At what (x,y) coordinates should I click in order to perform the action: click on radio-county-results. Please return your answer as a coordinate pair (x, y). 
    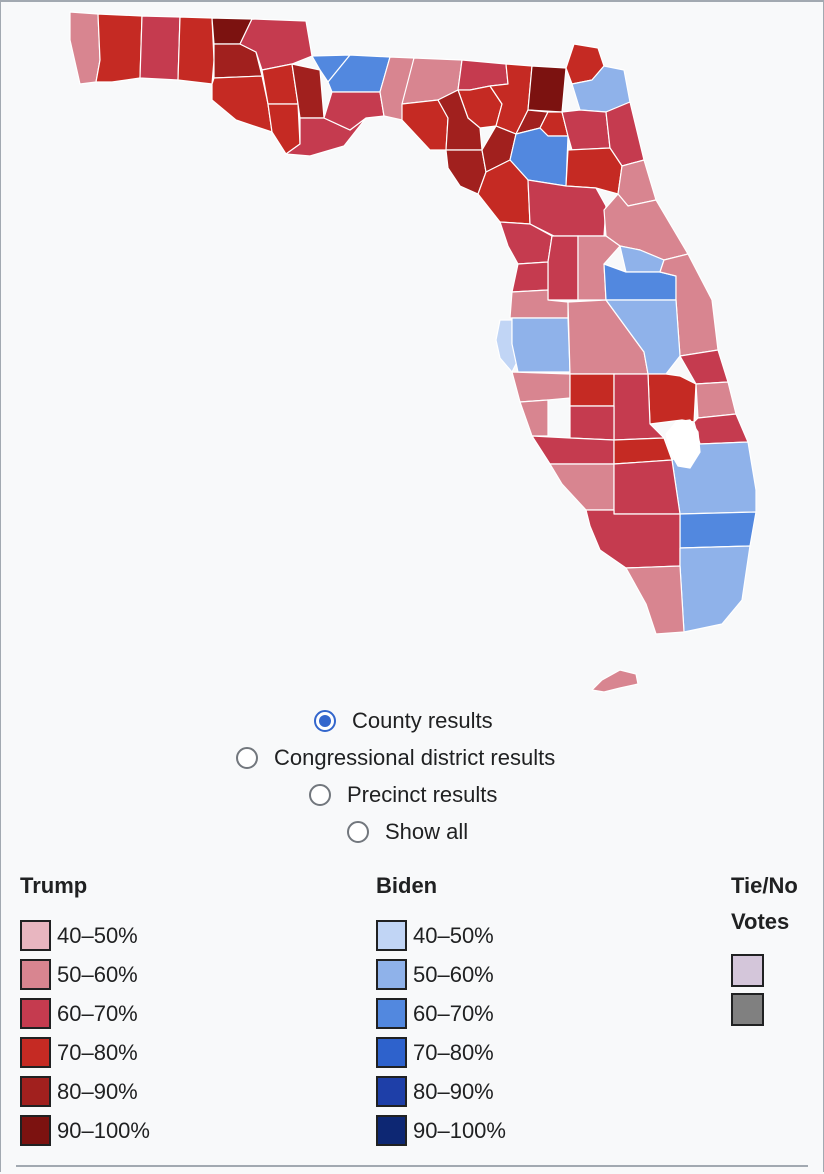
    Looking at the image, I should click on (325, 721).